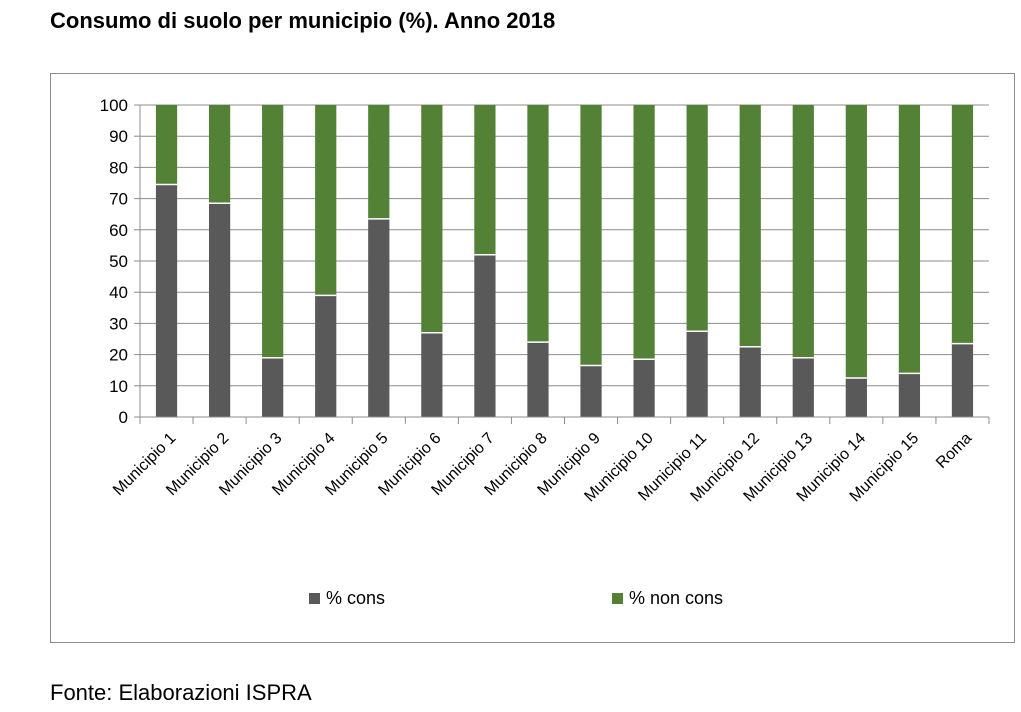  Describe the element at coordinates (114, 105) in the screenshot. I see `y-tick-label: 100` at that location.